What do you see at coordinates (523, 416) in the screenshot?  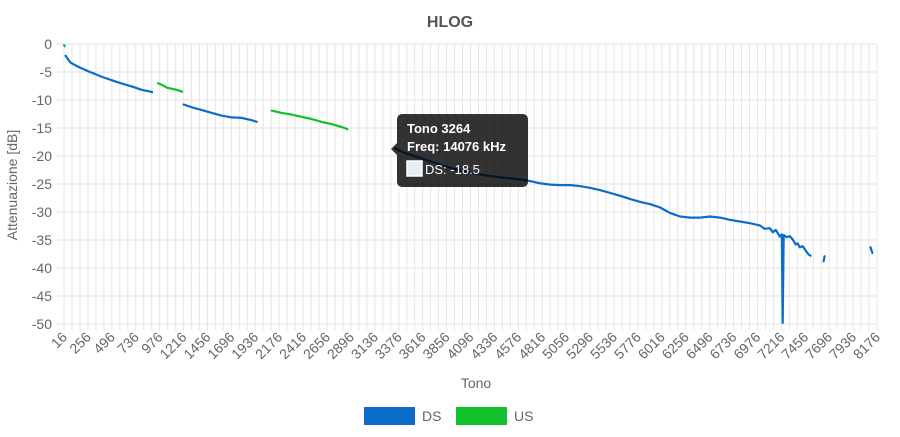 I see `legend-label-us: US` at bounding box center [523, 416].